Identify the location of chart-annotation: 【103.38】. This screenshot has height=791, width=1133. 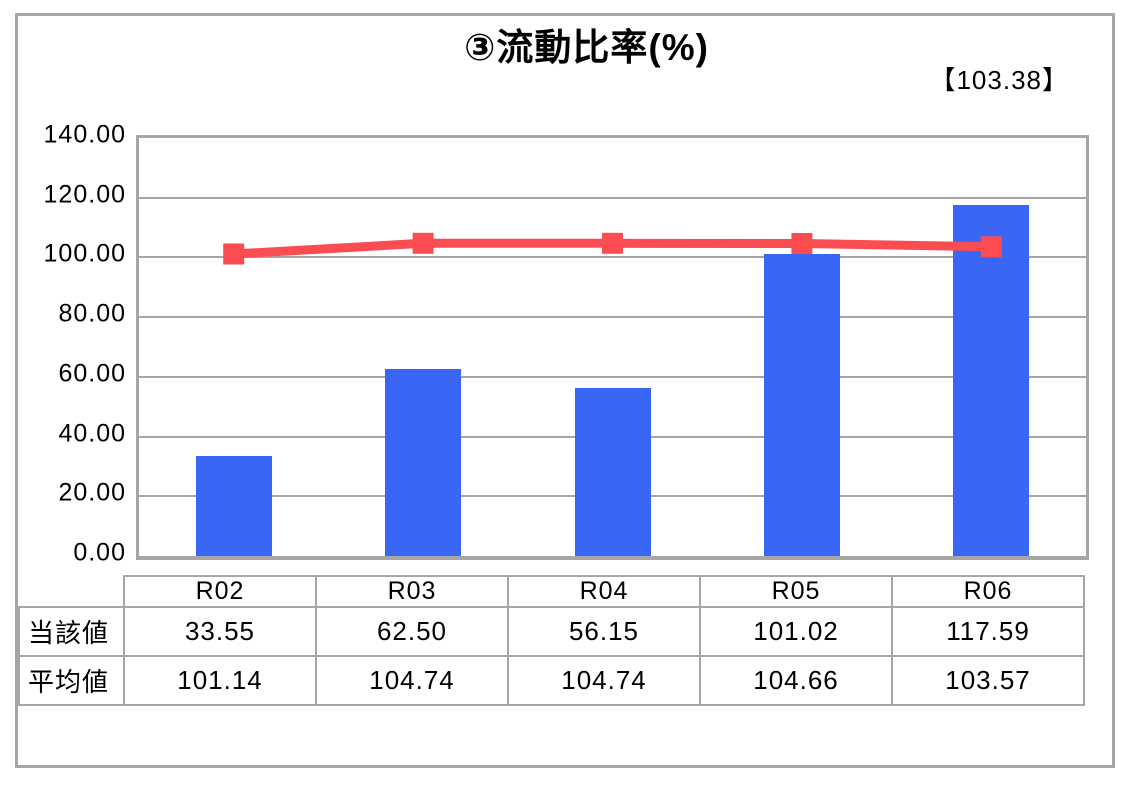
(999, 80).